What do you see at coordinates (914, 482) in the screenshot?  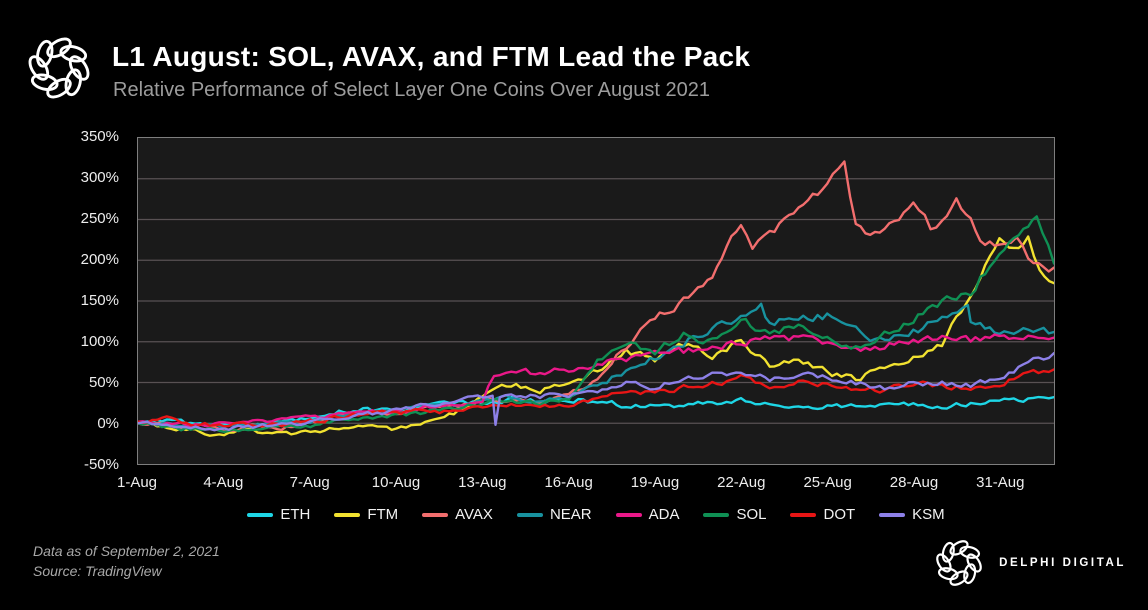 I see `x-tick-label: 28-Aug` at bounding box center [914, 482].